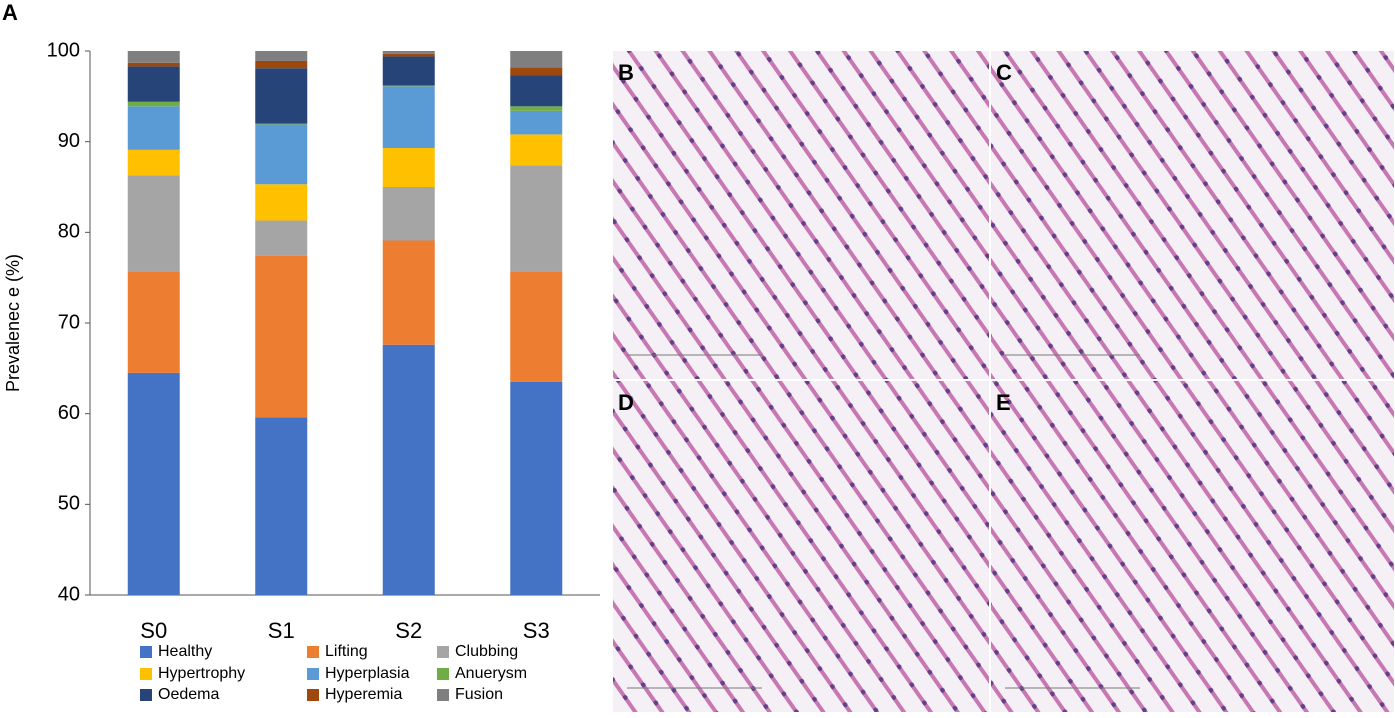  Describe the element at coordinates (10, 12) in the screenshot. I see `panel-label: A` at that location.